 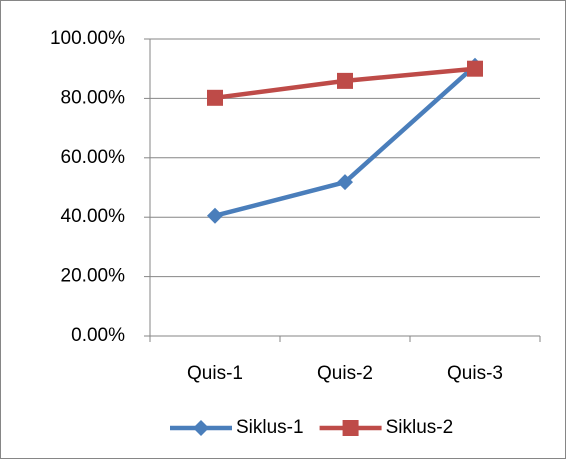 What do you see at coordinates (345, 373) in the screenshot?
I see `x-tick-label: Quis-2` at bounding box center [345, 373].